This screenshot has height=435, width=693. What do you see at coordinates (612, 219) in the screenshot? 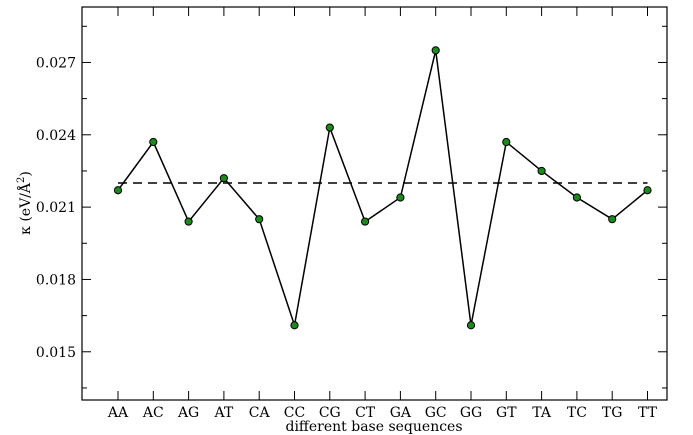
I see `data-point-TG` at bounding box center [612, 219].